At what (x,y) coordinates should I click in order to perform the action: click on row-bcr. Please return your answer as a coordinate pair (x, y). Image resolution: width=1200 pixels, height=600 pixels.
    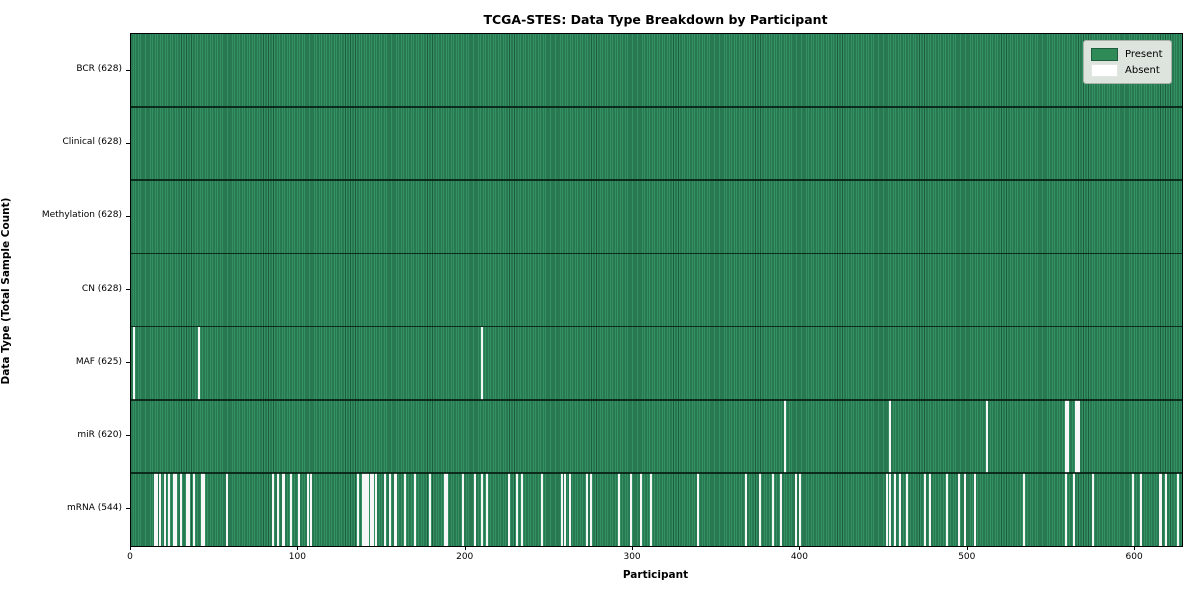
    Looking at the image, I should click on (656, 71).